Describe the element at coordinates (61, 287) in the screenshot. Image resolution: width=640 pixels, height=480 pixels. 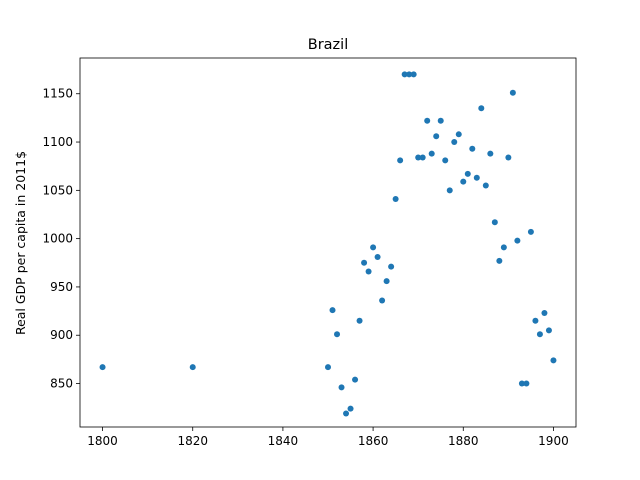
I see `y-tick-label: 950` at that location.